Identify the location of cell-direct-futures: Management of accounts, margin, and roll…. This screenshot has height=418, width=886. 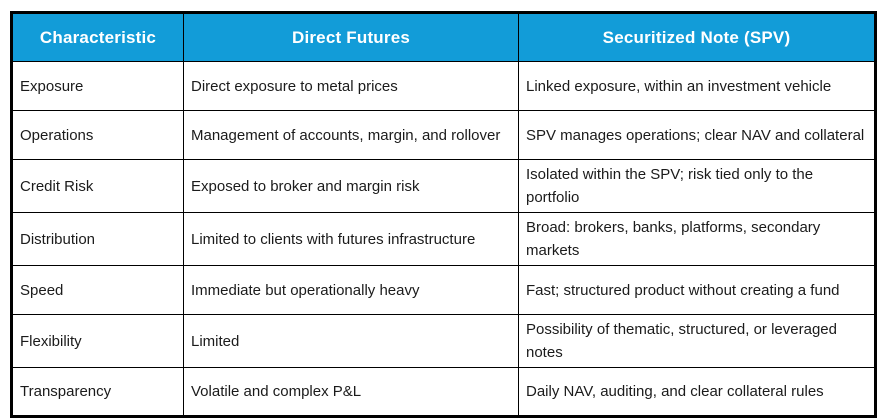
(351, 135).